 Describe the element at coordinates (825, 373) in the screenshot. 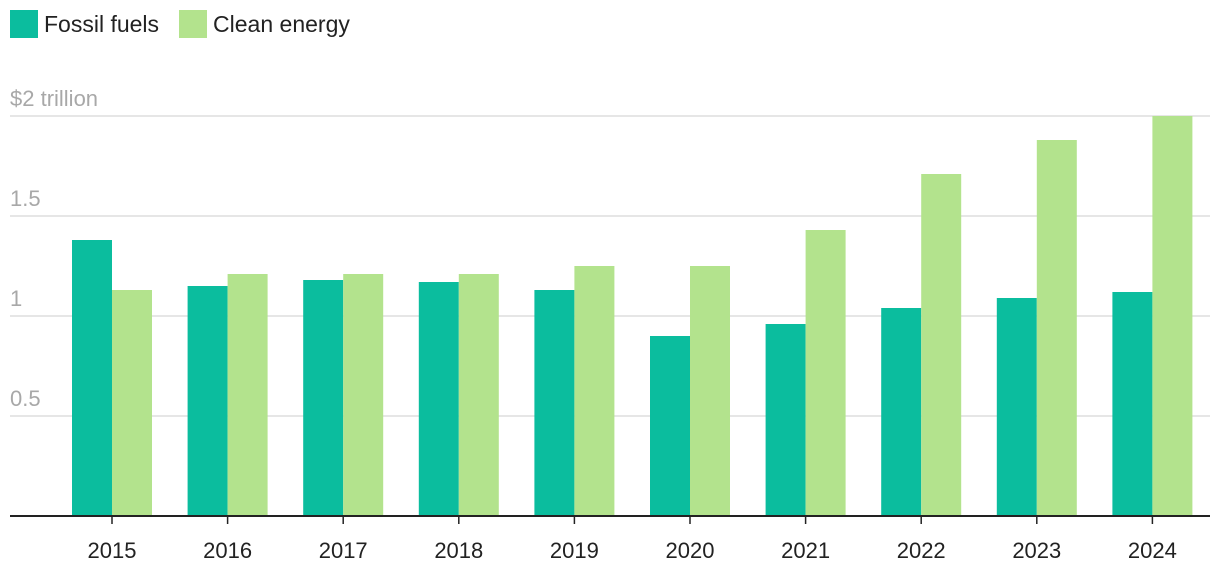

I see `bar-clean-energy-2021` at that location.